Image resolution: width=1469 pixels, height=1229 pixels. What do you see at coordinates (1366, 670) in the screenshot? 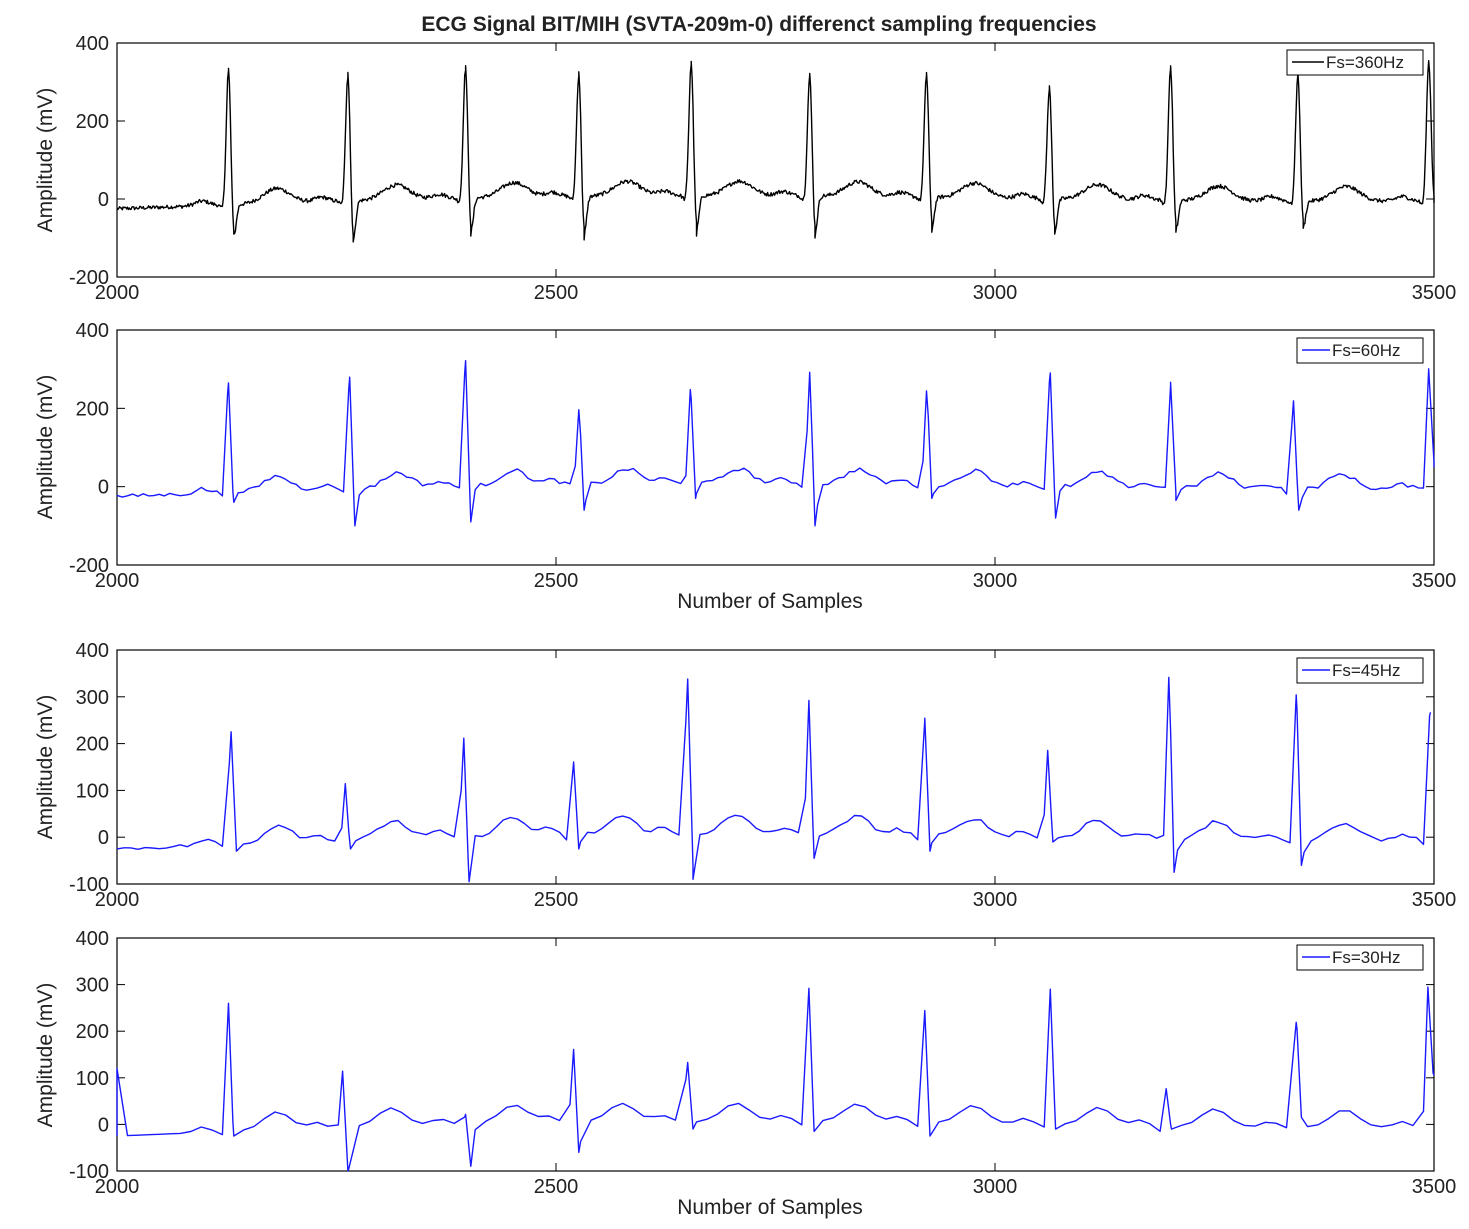
I see `legend-label: Fs=45Hz` at bounding box center [1366, 670].